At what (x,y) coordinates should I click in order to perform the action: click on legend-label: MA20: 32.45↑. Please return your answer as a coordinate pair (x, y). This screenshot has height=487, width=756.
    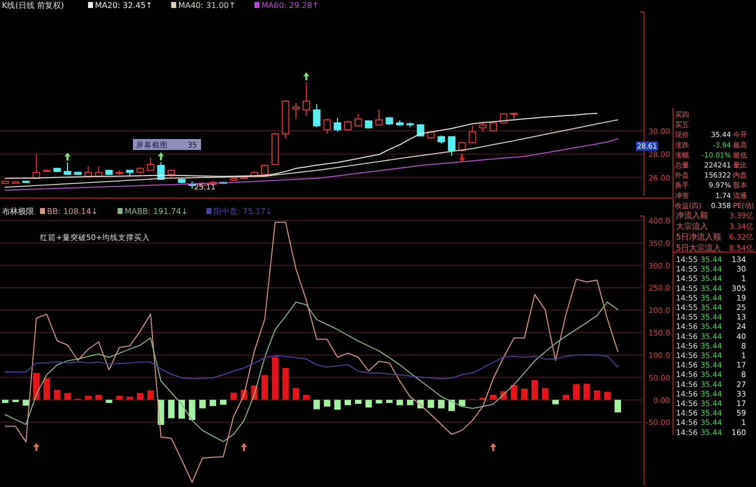
    Looking at the image, I should click on (123, 5).